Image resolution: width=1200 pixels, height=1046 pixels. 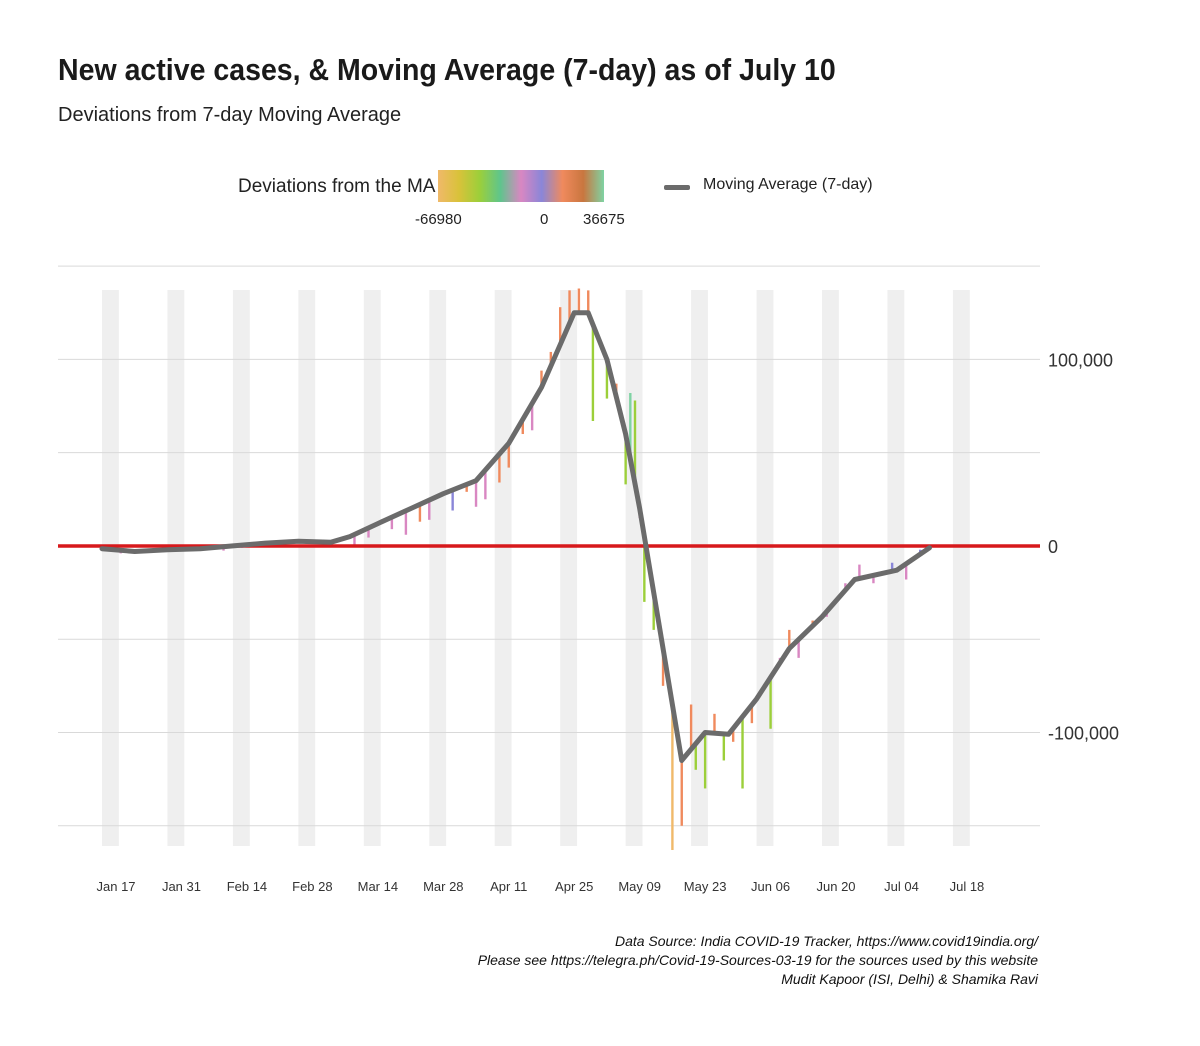 What do you see at coordinates (574, 886) in the screenshot?
I see `x-tick-label: Apr 25` at bounding box center [574, 886].